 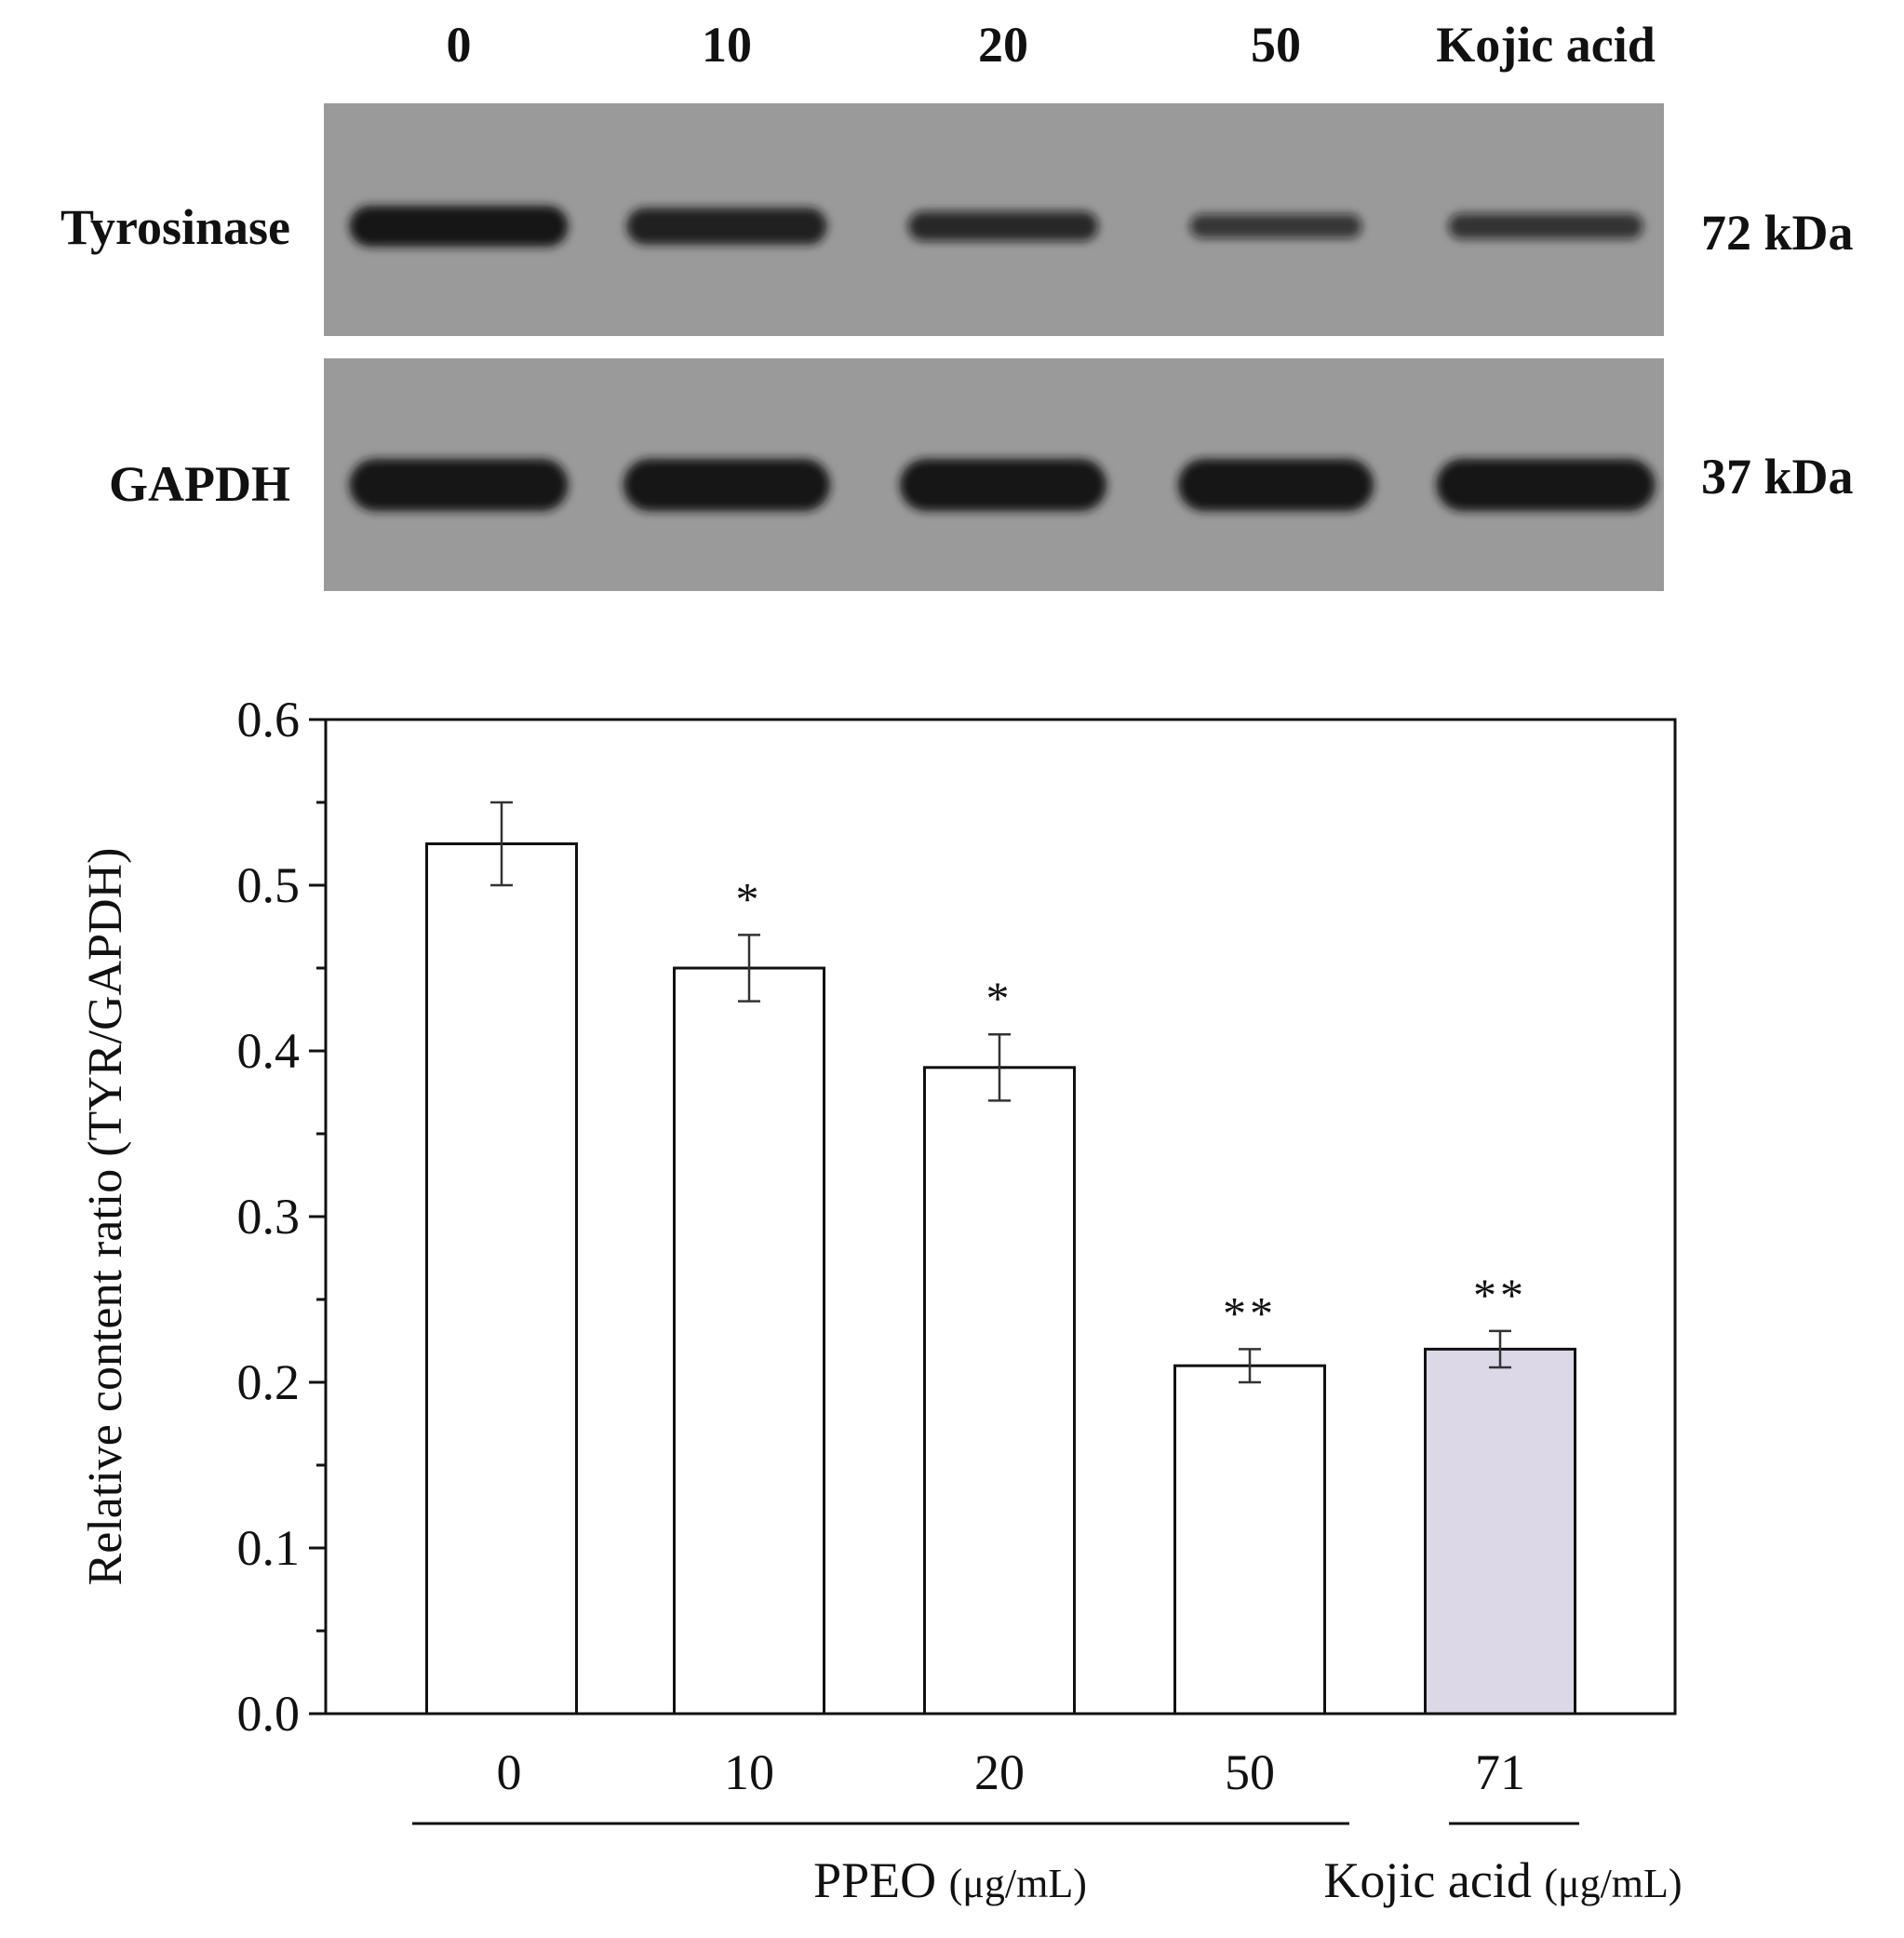 What do you see at coordinates (727, 45) in the screenshot?
I see `blot-lane-label-10: 10` at bounding box center [727, 45].